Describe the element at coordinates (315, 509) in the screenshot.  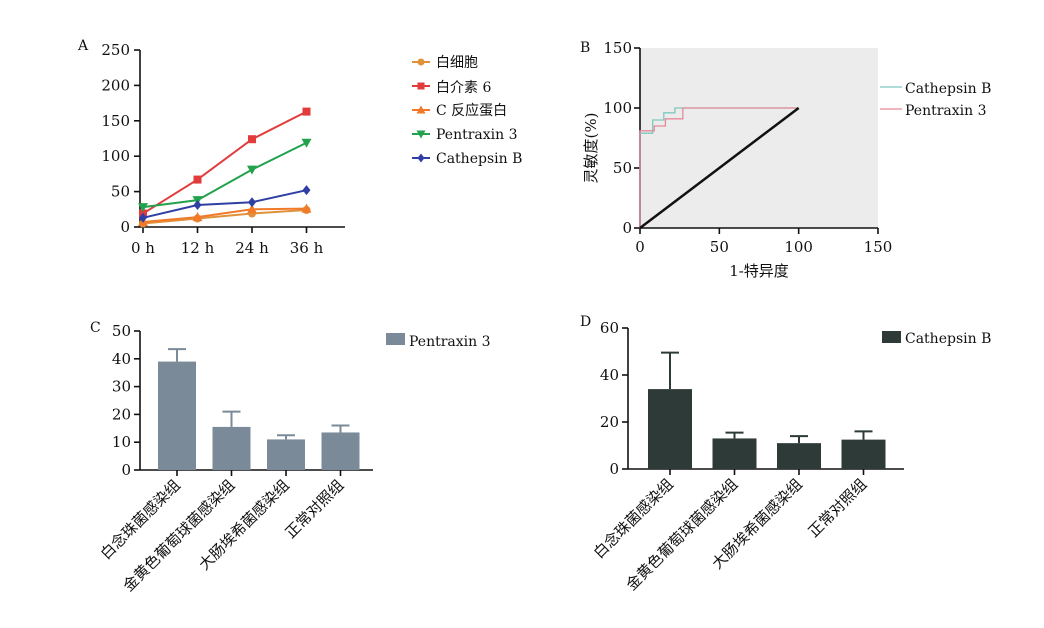
I see `panel-c-x-tick-label: 正常对照组` at that location.